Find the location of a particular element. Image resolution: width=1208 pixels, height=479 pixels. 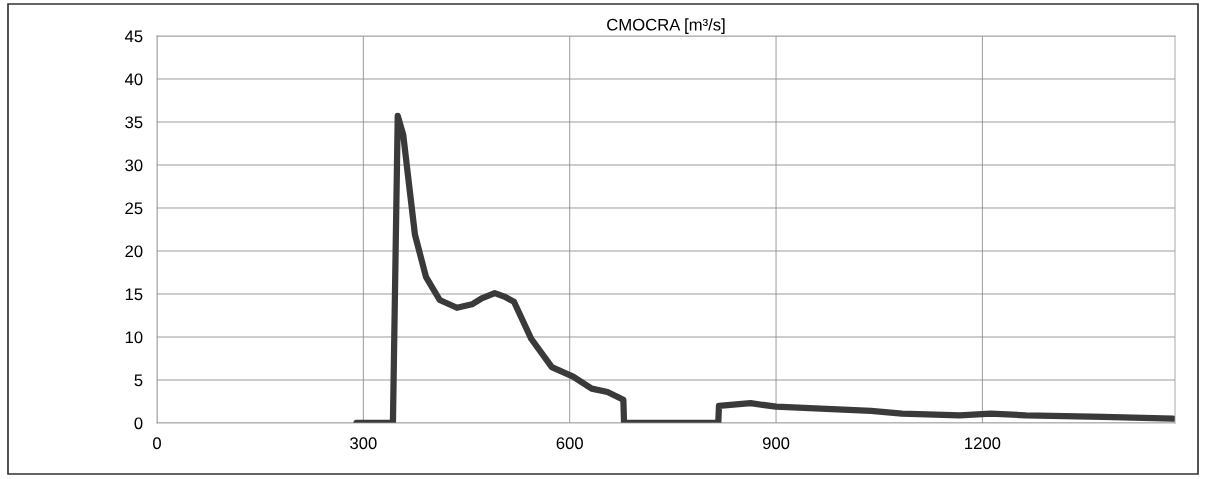

y-tick-label: 20 is located at coordinates (134, 251).